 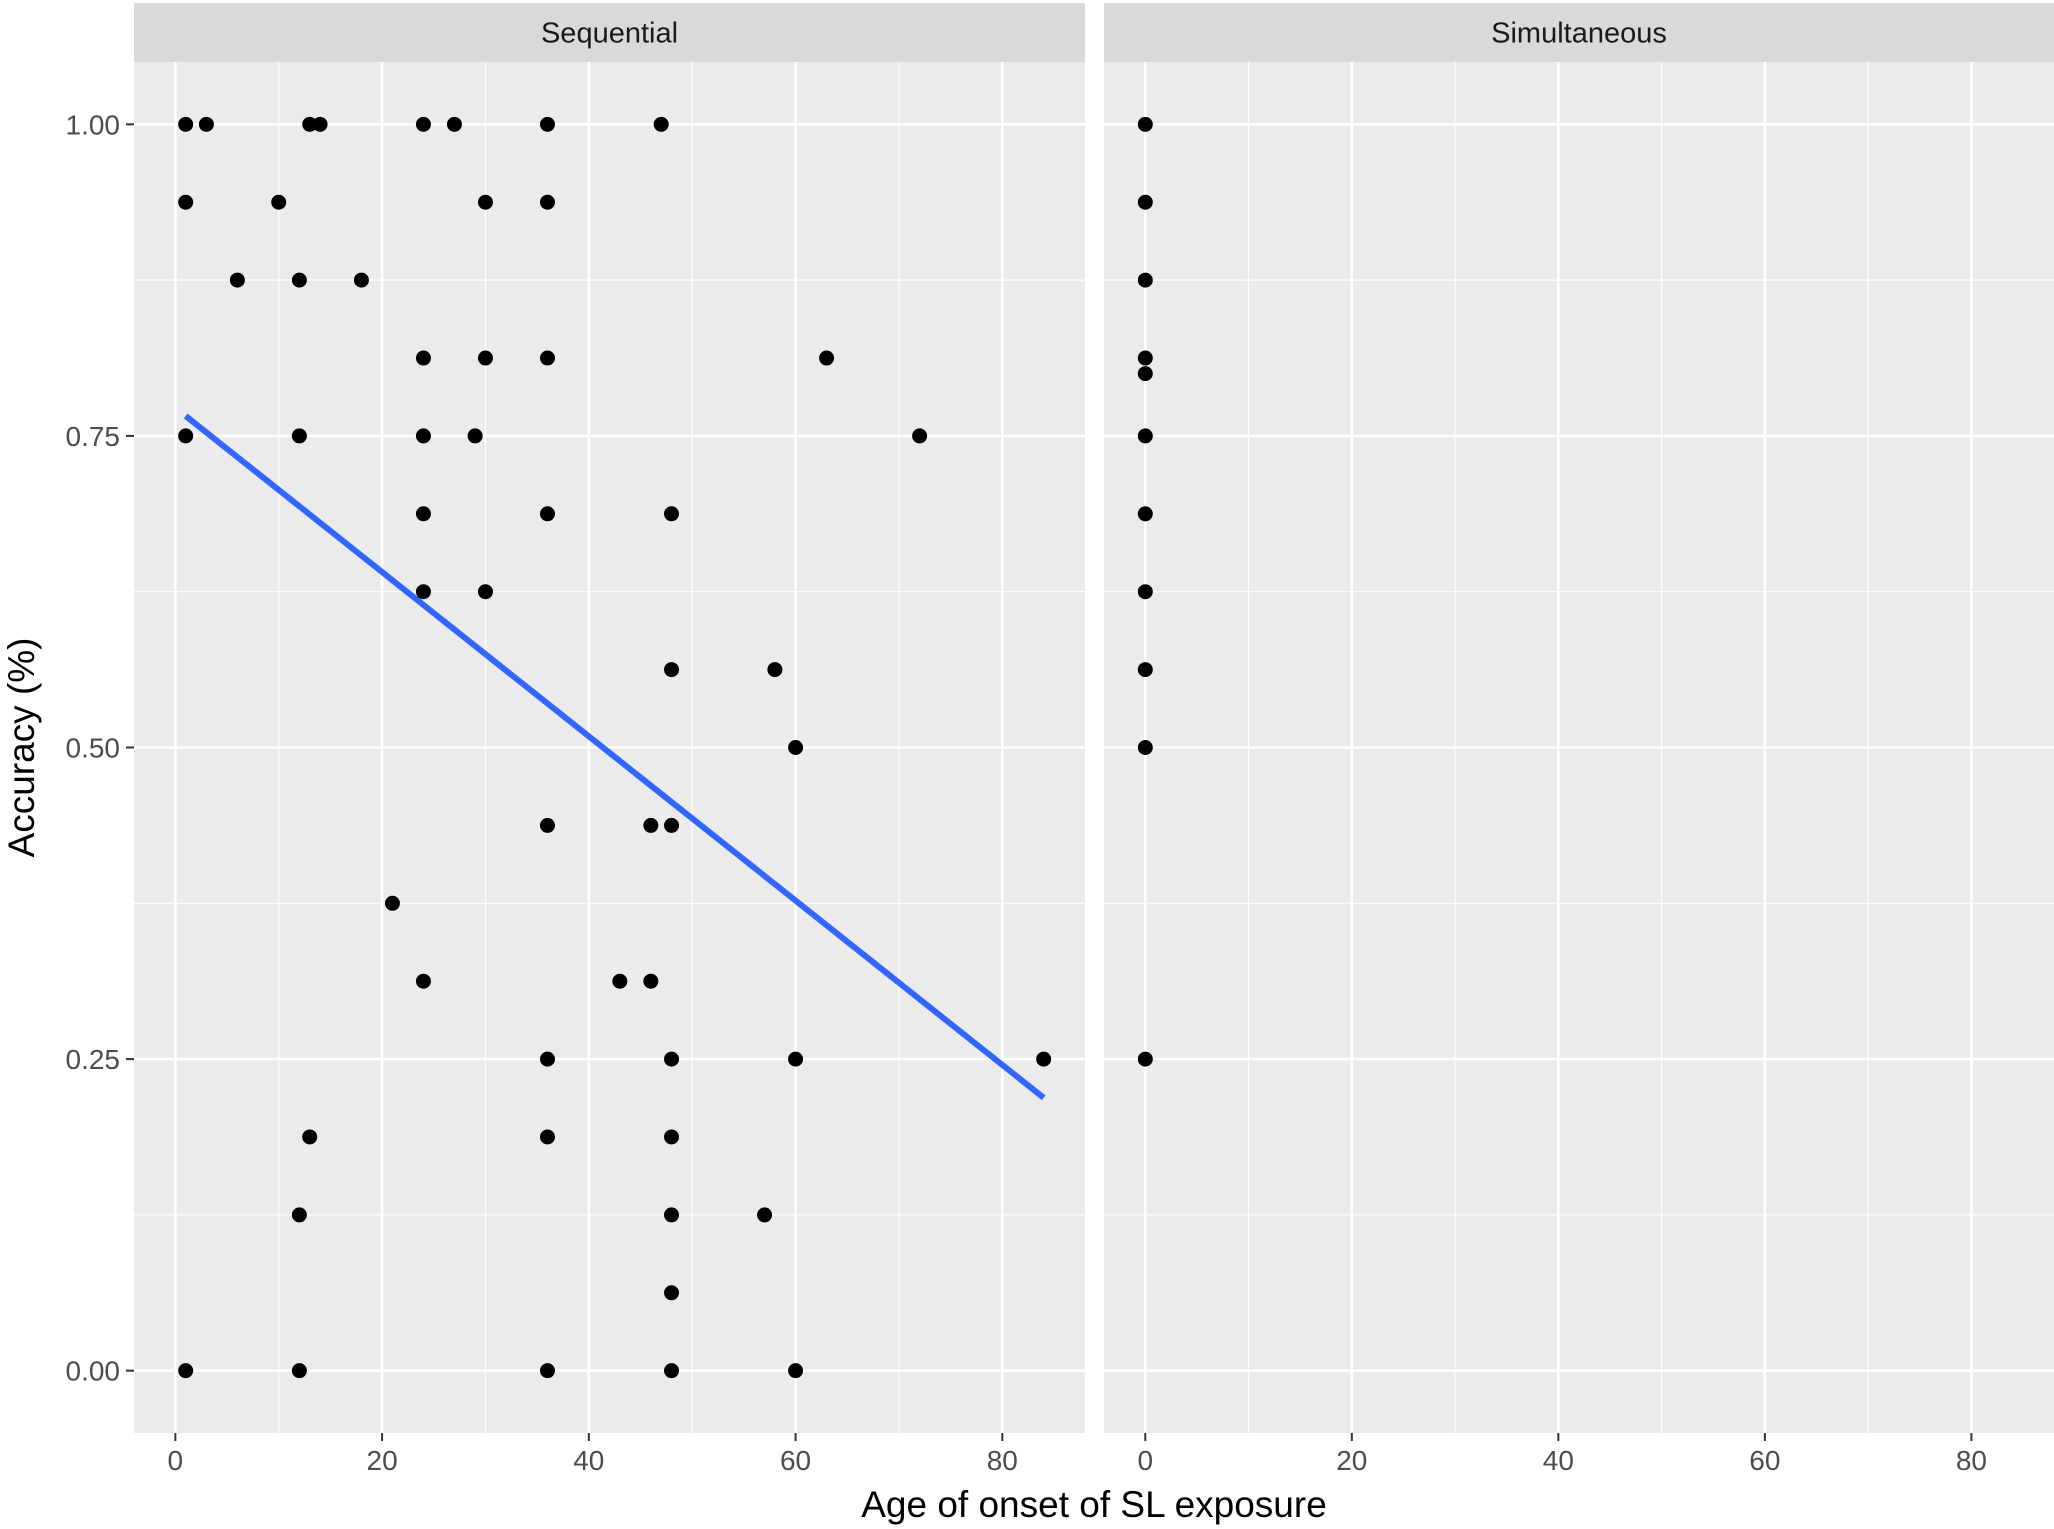 What do you see at coordinates (93, 1371) in the screenshot?
I see `y-tick-label: 0.00` at bounding box center [93, 1371].